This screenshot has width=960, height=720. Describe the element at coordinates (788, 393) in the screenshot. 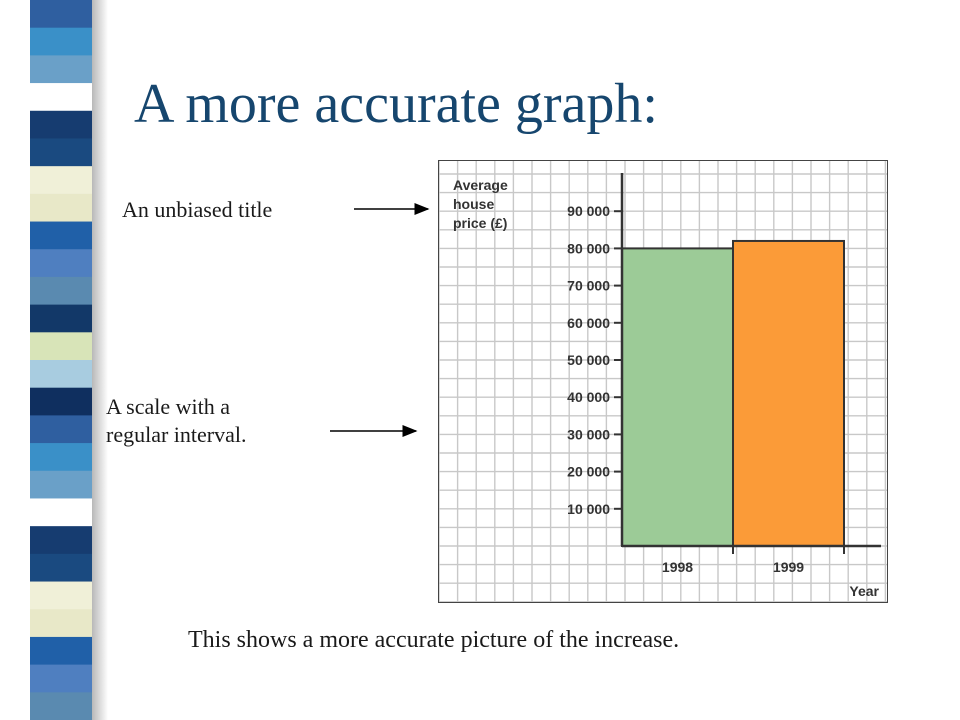

I see `bar-1999` at that location.